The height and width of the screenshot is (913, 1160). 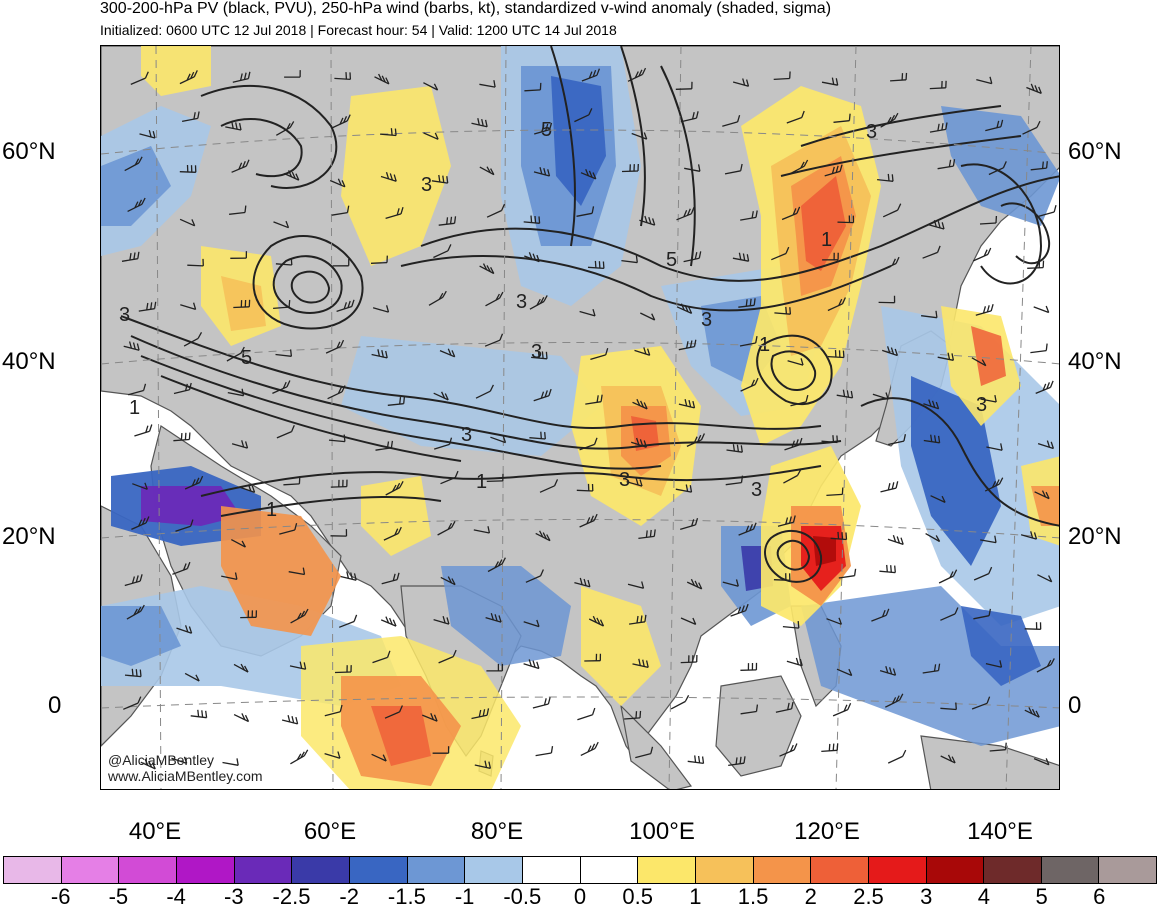 I want to click on colorbar-label: -1, so click(x=464, y=896).